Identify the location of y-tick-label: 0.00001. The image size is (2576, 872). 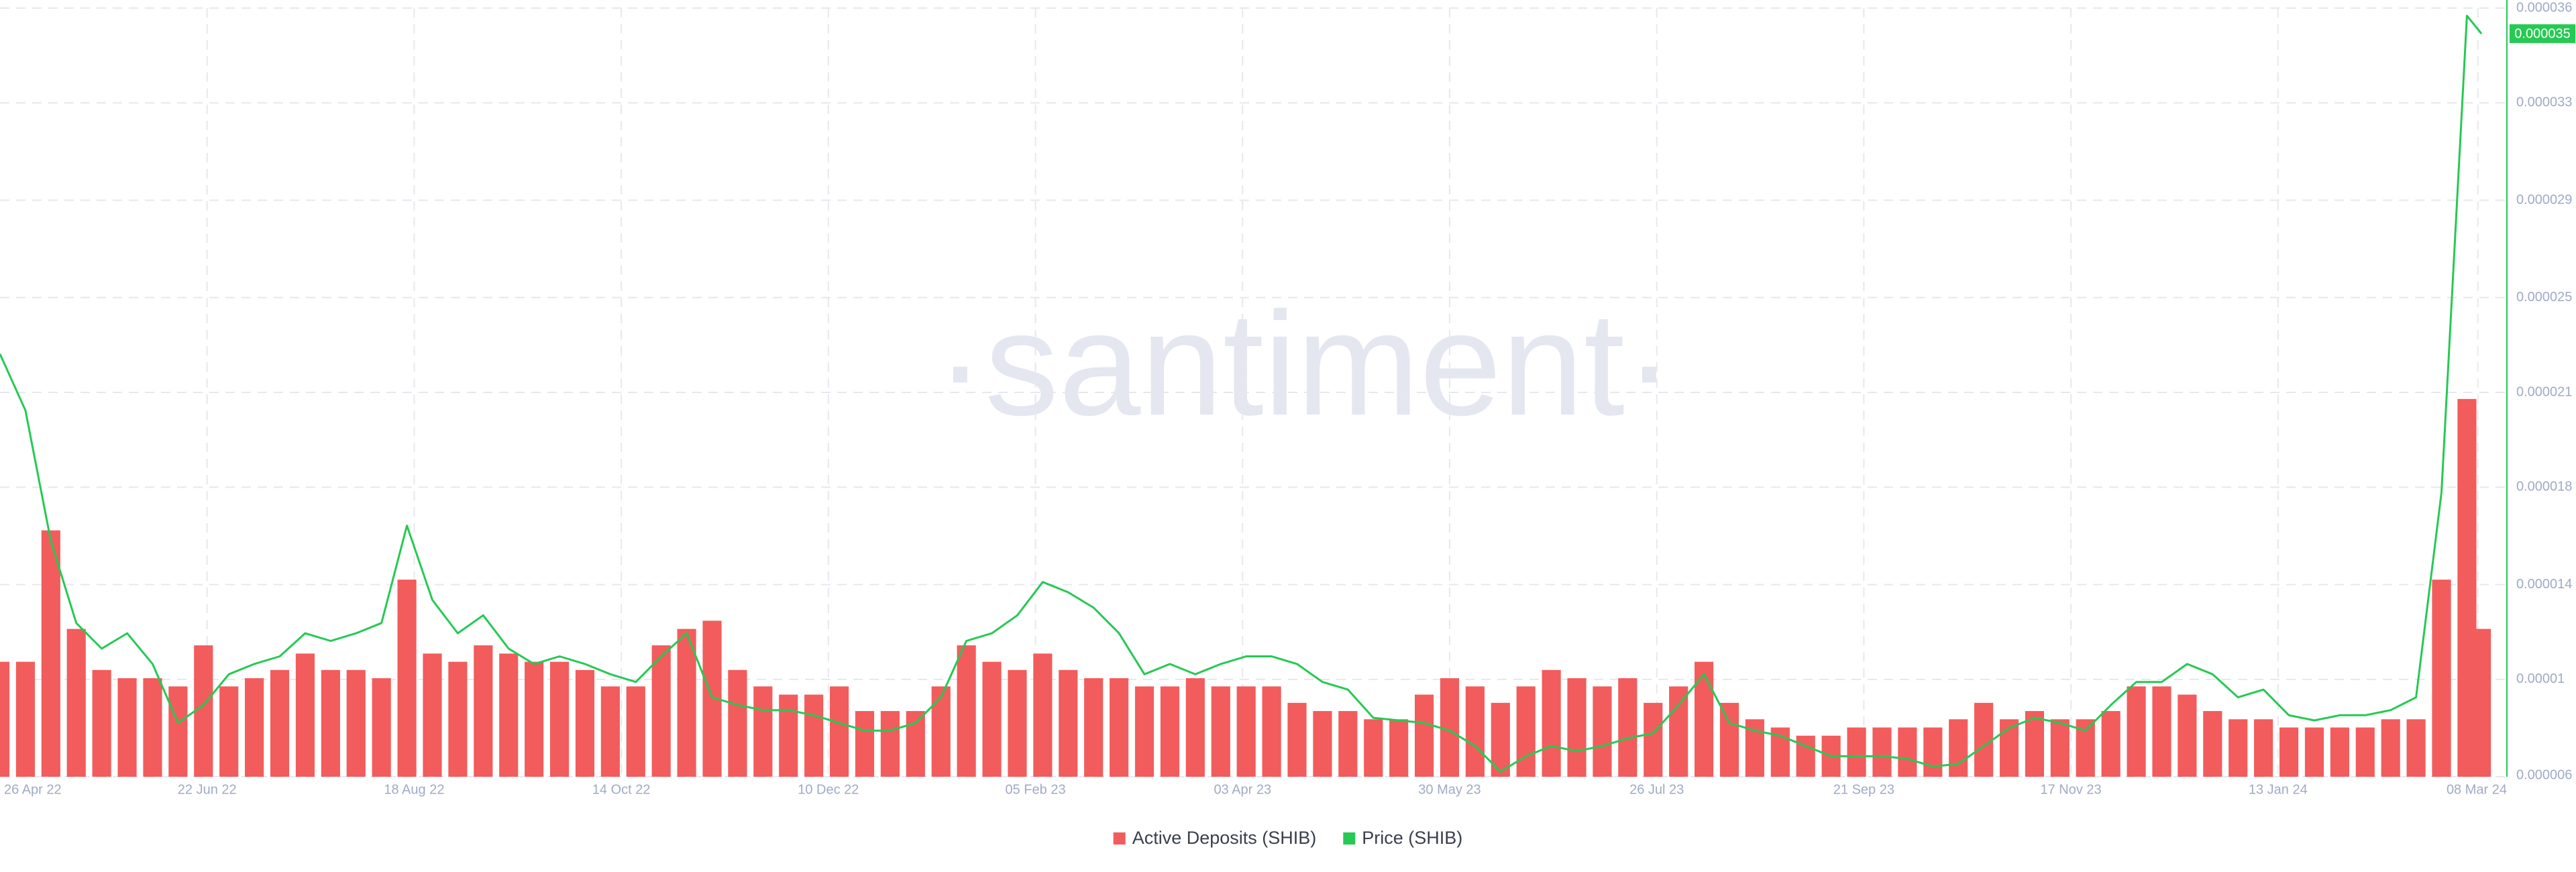
(2540, 679).